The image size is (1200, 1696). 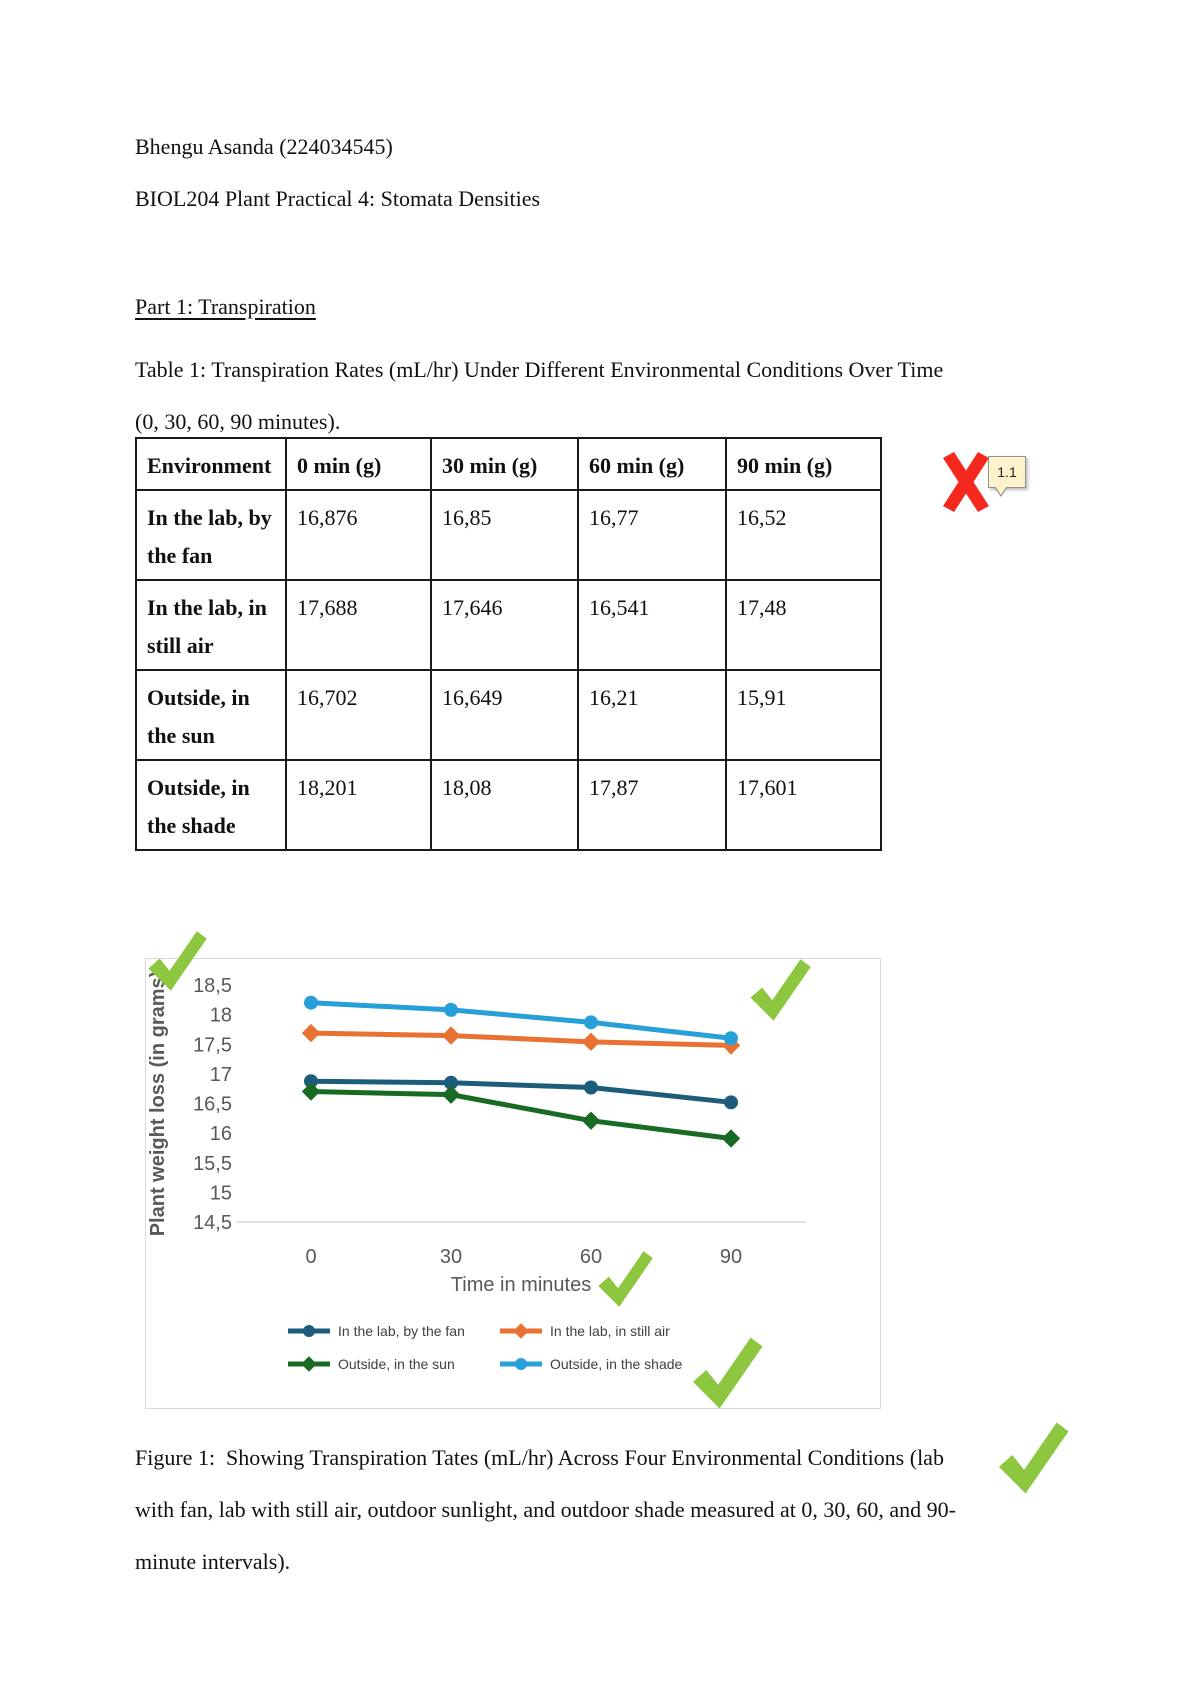 I want to click on value-cell: 17,601, so click(x=803, y=805).